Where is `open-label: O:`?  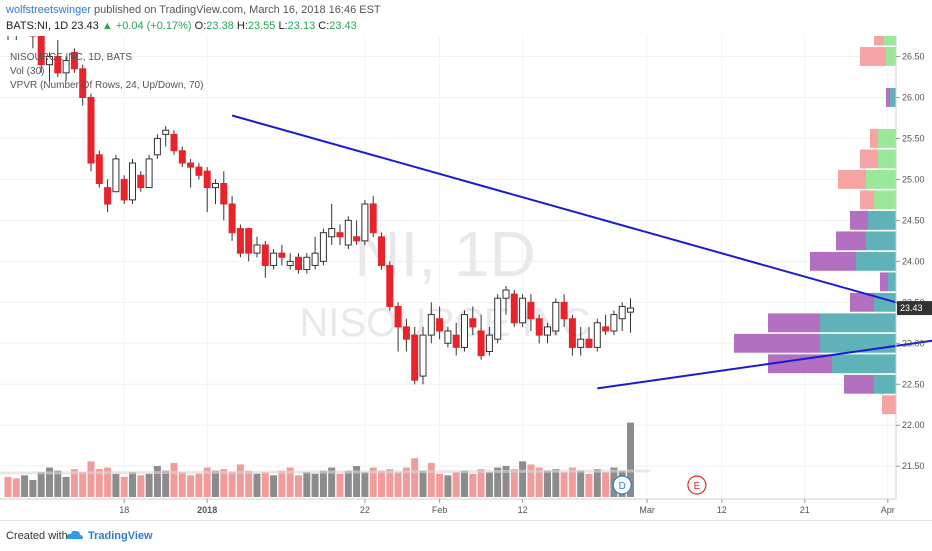
open-label: O: is located at coordinates (200, 26).